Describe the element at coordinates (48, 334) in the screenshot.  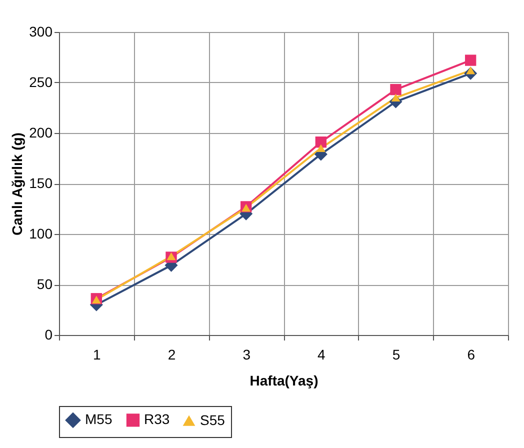
I see `y-tick-label: 0` at that location.